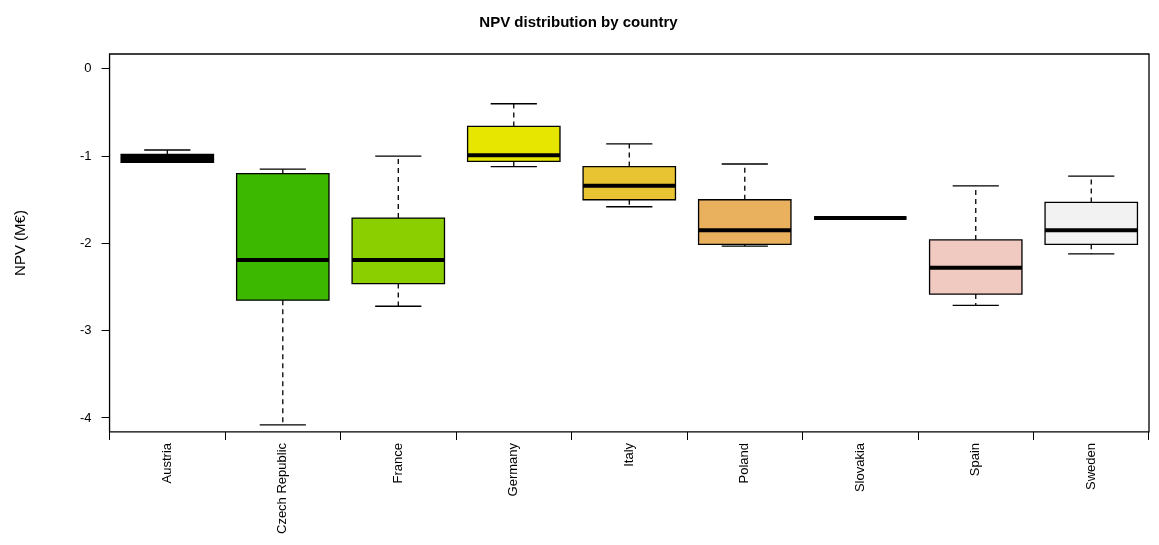 This screenshot has height=545, width=1159. I want to click on chart-title: NPV distribution by country, so click(579, 22).